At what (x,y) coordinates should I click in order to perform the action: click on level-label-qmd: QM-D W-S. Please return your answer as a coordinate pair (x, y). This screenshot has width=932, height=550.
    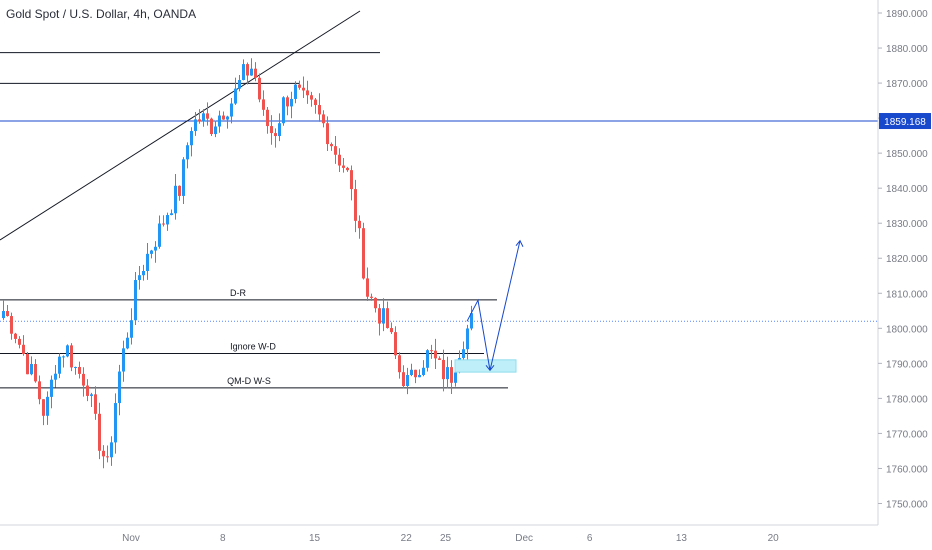
    Looking at the image, I should click on (249, 381).